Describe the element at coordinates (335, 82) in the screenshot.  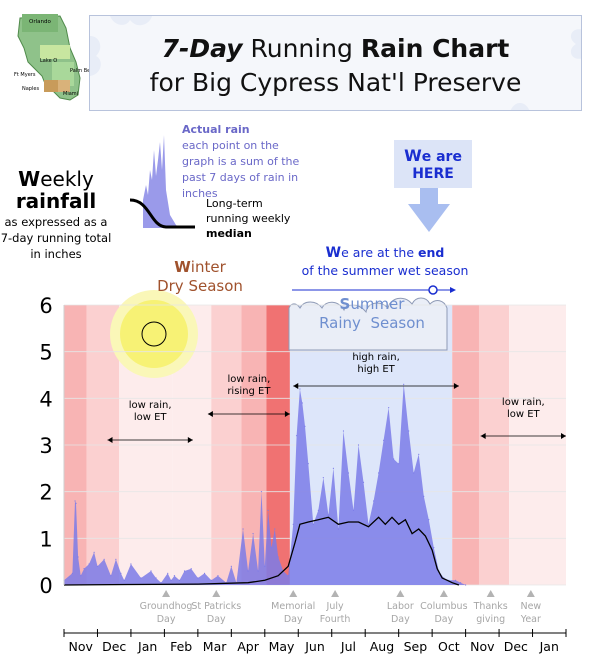
I see `chart-title-line2: for Big Cypress Nat'l Preserve` at that location.